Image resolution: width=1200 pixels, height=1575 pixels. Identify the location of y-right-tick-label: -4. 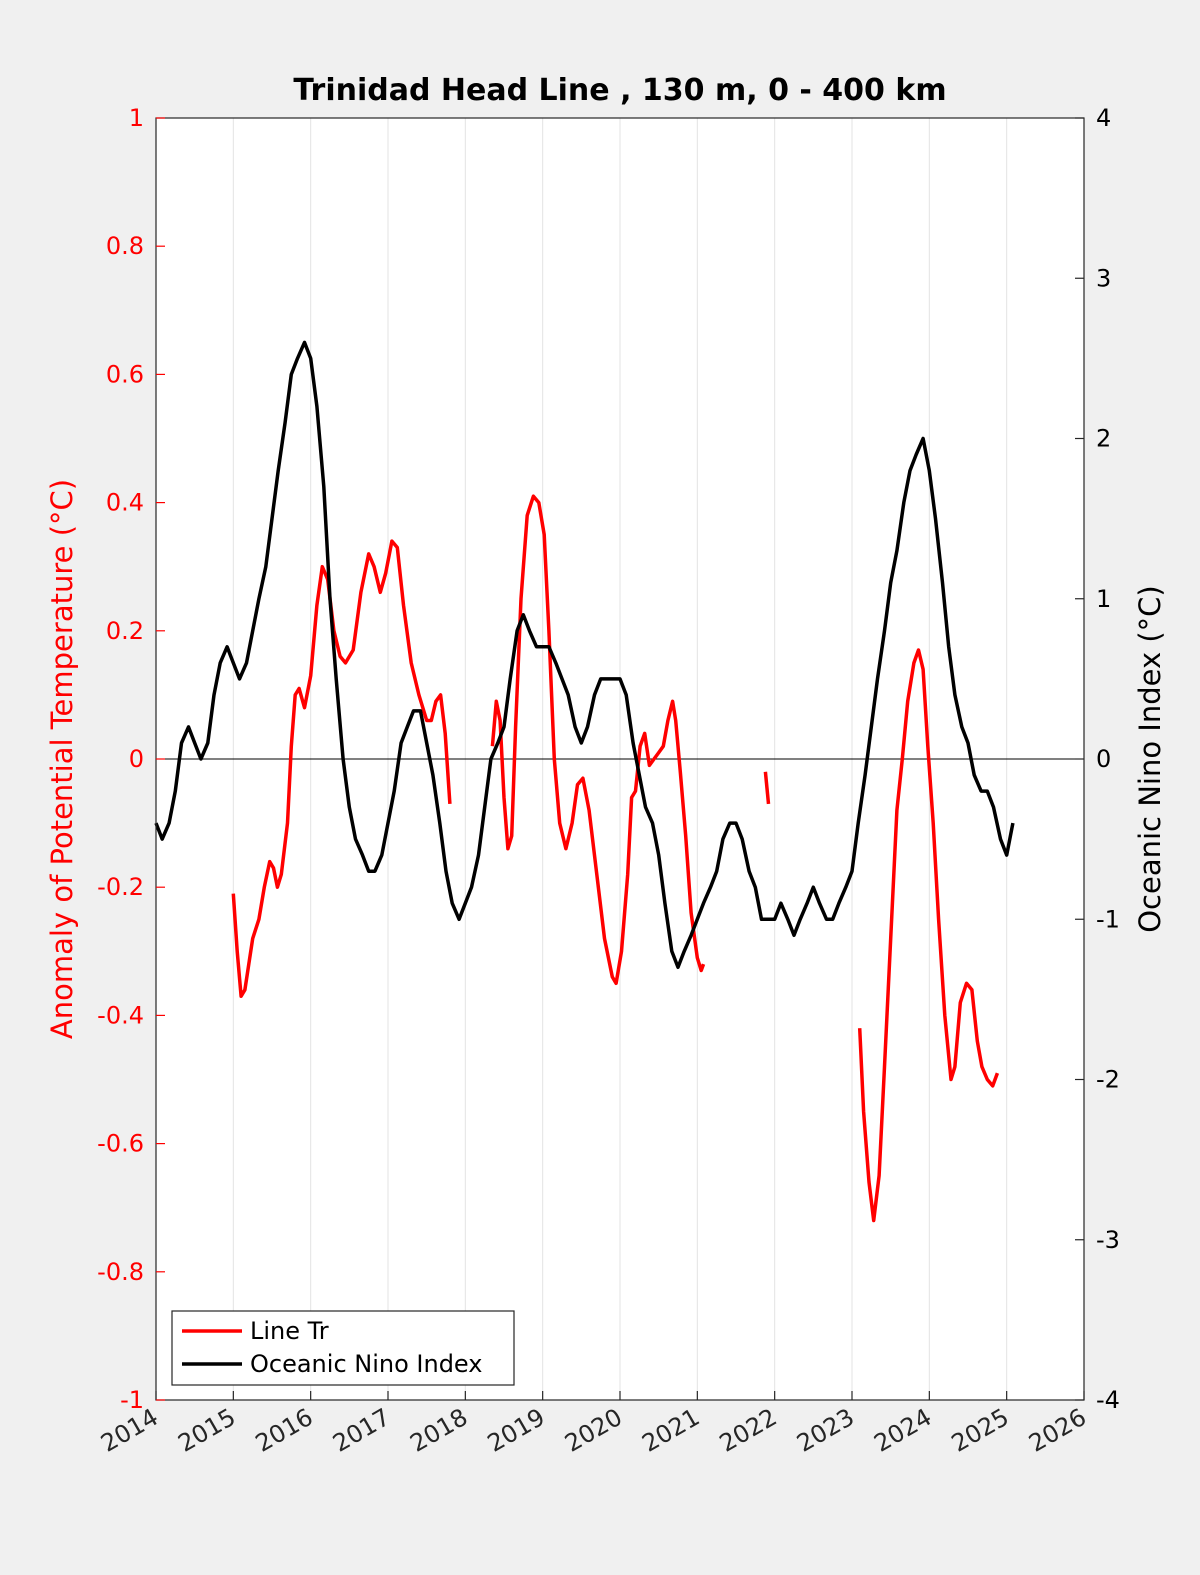
(1108, 1400).